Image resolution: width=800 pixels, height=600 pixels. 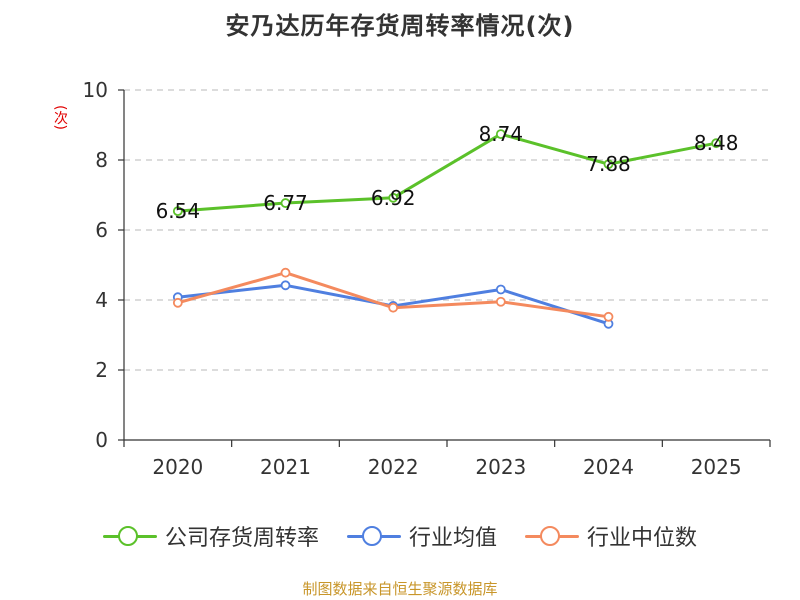 I want to click on legend-label-company: 公司存货周转率, so click(x=241, y=538).